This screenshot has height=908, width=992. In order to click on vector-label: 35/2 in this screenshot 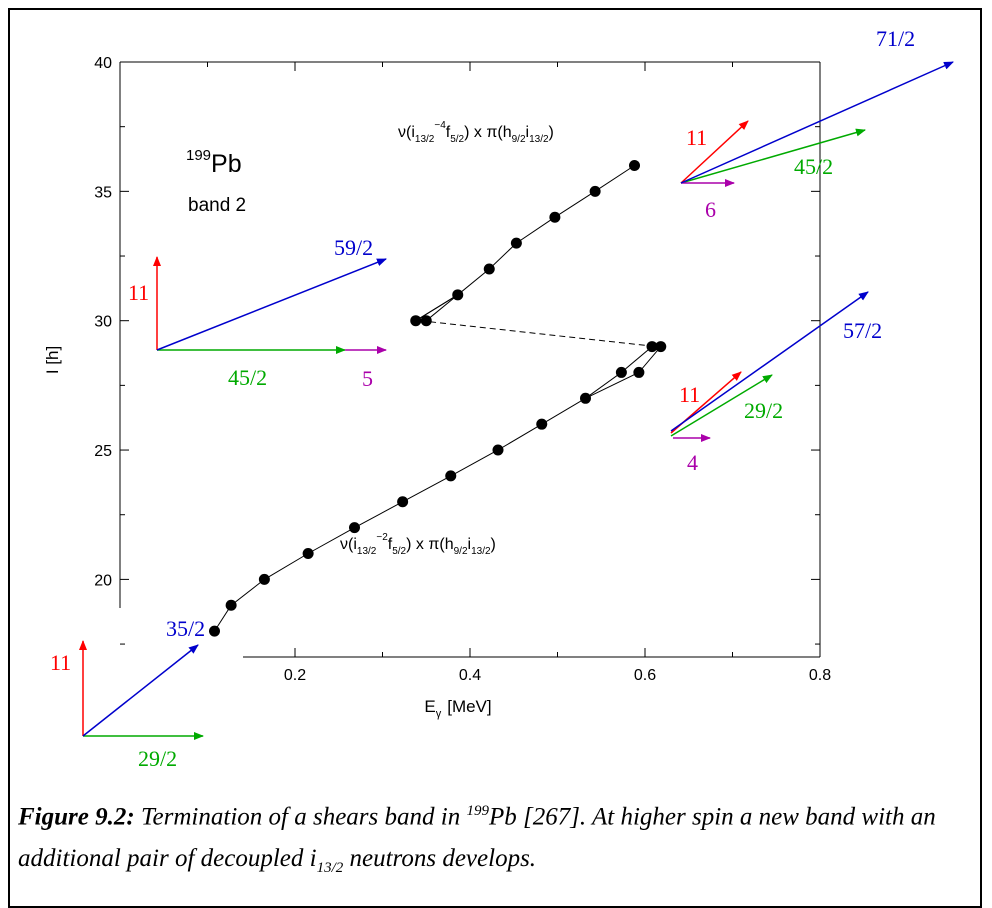, I will do `click(185, 628)`.